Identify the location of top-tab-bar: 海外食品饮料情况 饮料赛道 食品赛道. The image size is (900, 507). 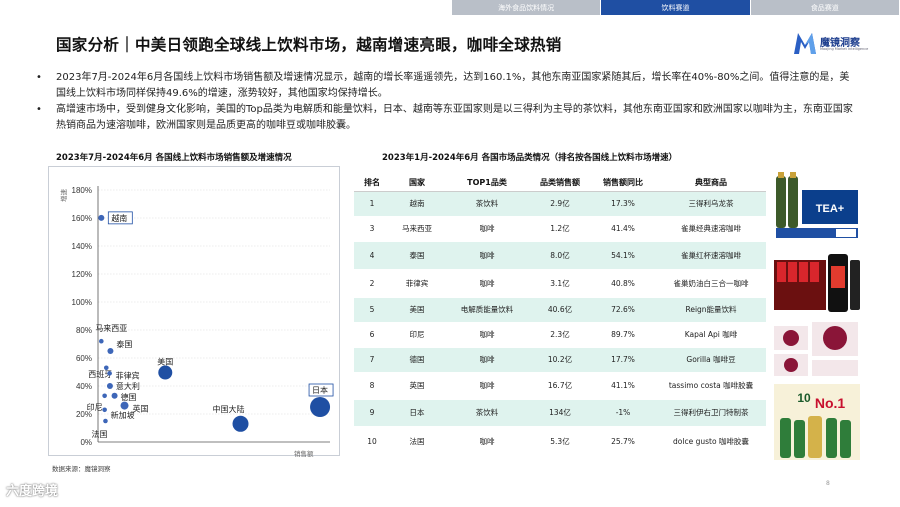
(676, 7).